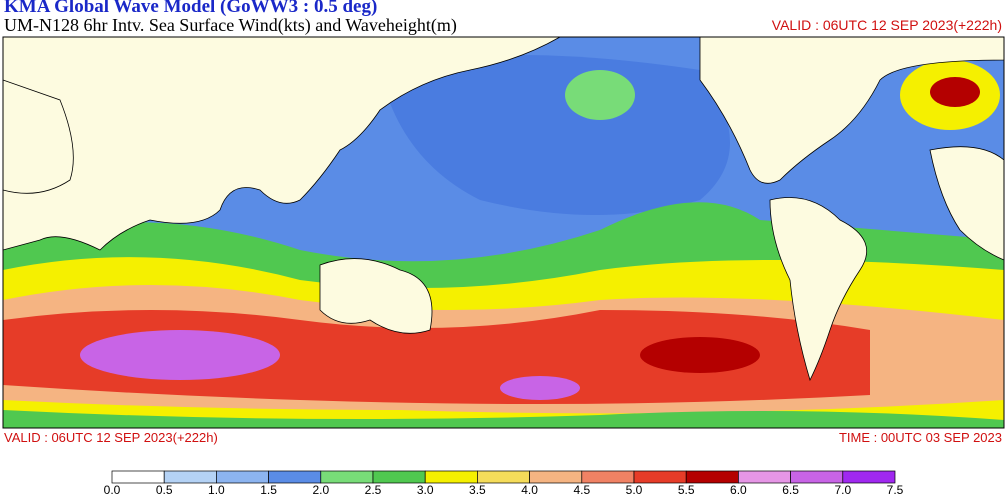 The image size is (1006, 496). Describe the element at coordinates (529, 489) in the screenshot. I see `colorbar-label: 4.0` at that location.